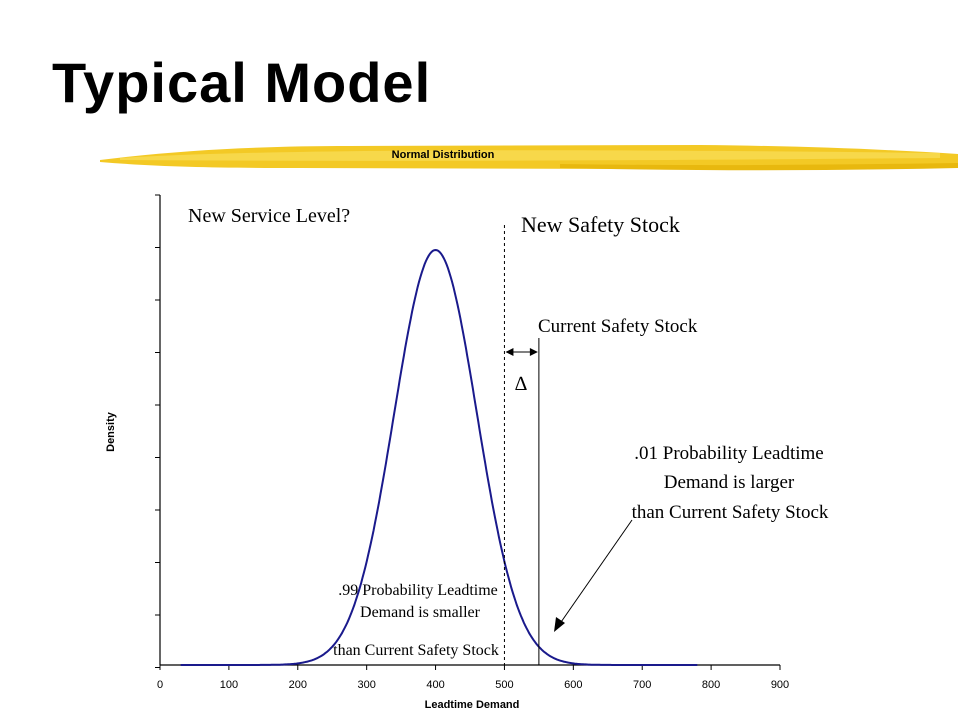  I want to click on x-tick-label: 700, so click(642, 685).